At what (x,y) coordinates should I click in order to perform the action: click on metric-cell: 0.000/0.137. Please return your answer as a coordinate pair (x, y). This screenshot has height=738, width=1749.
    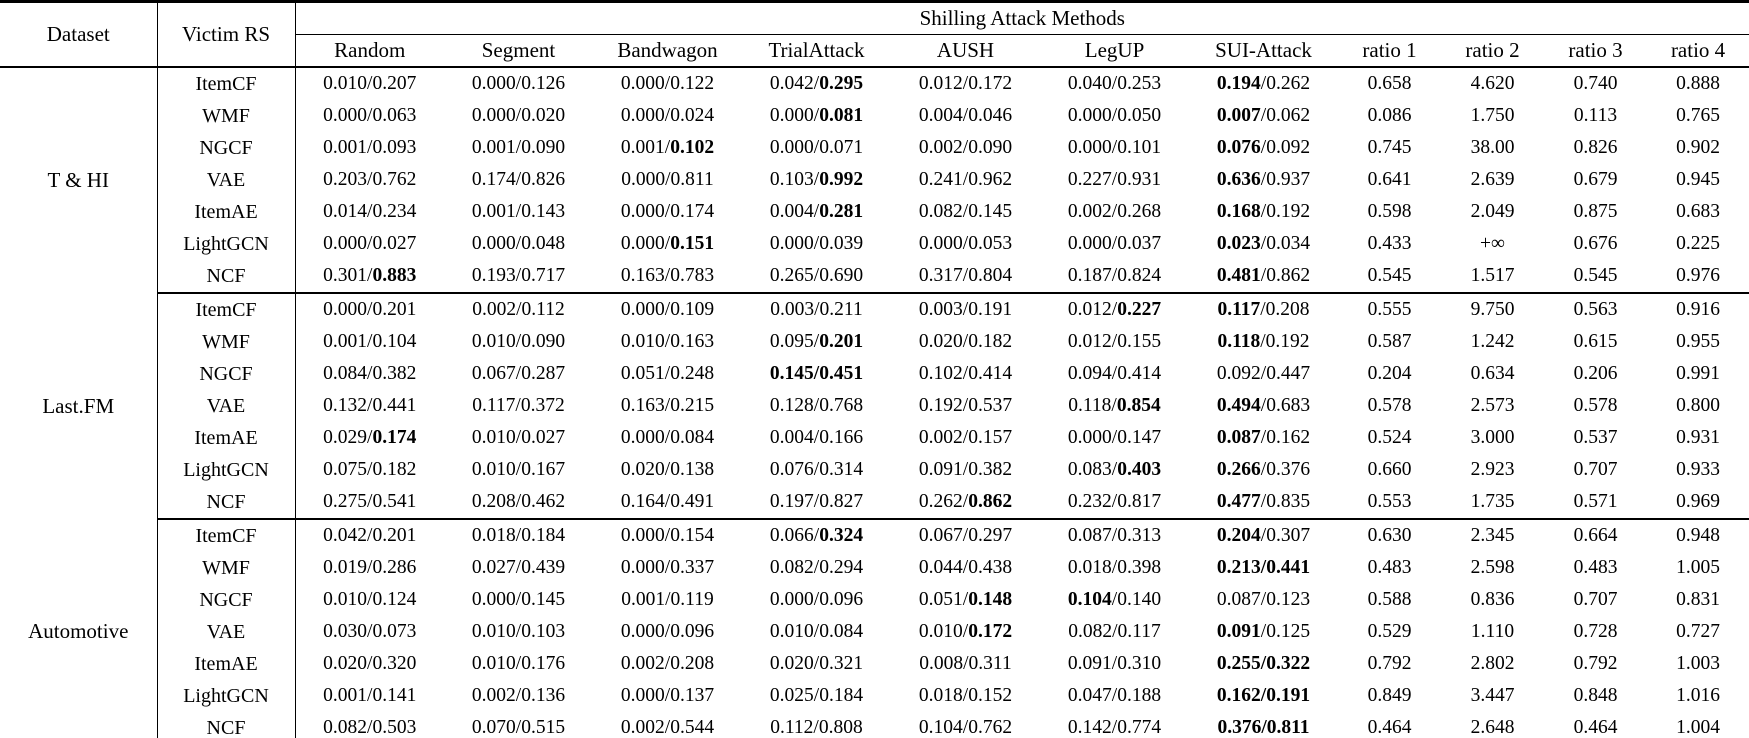
    Looking at the image, I should click on (667, 695).